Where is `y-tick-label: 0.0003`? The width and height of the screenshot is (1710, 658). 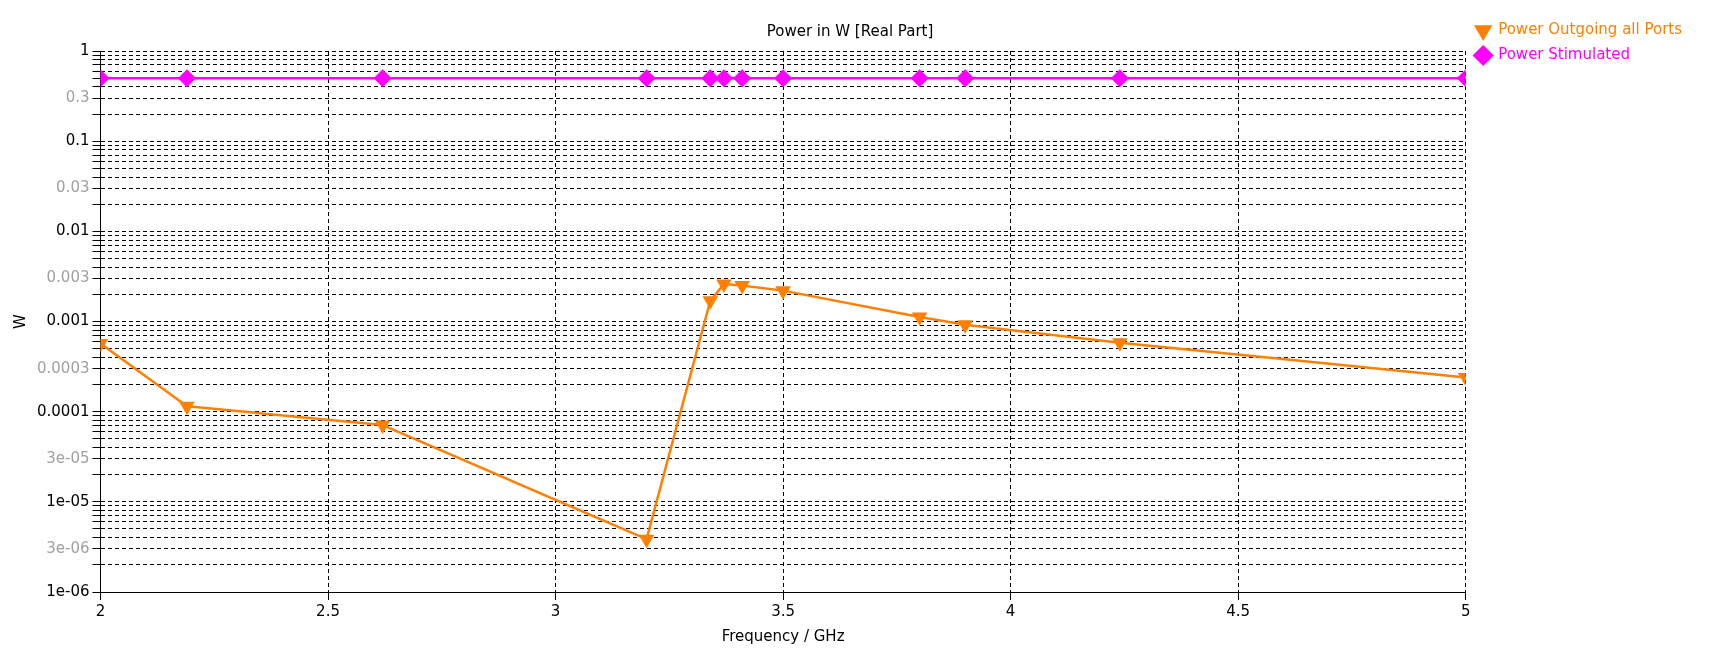
y-tick-label: 0.0003 is located at coordinates (63, 367).